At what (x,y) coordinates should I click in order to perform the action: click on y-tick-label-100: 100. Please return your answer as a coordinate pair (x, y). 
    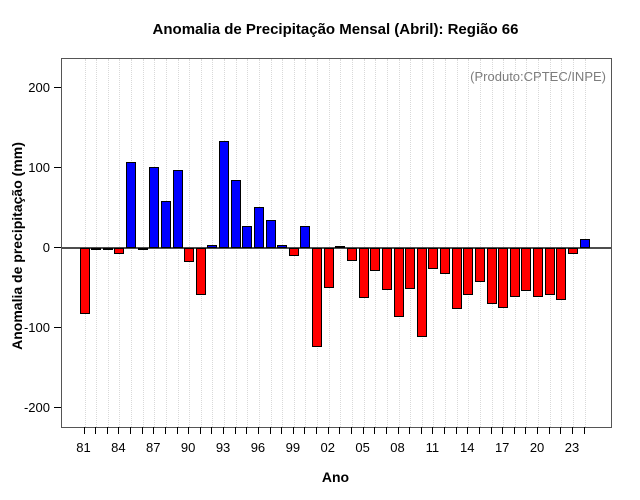
    Looking at the image, I should click on (39, 167).